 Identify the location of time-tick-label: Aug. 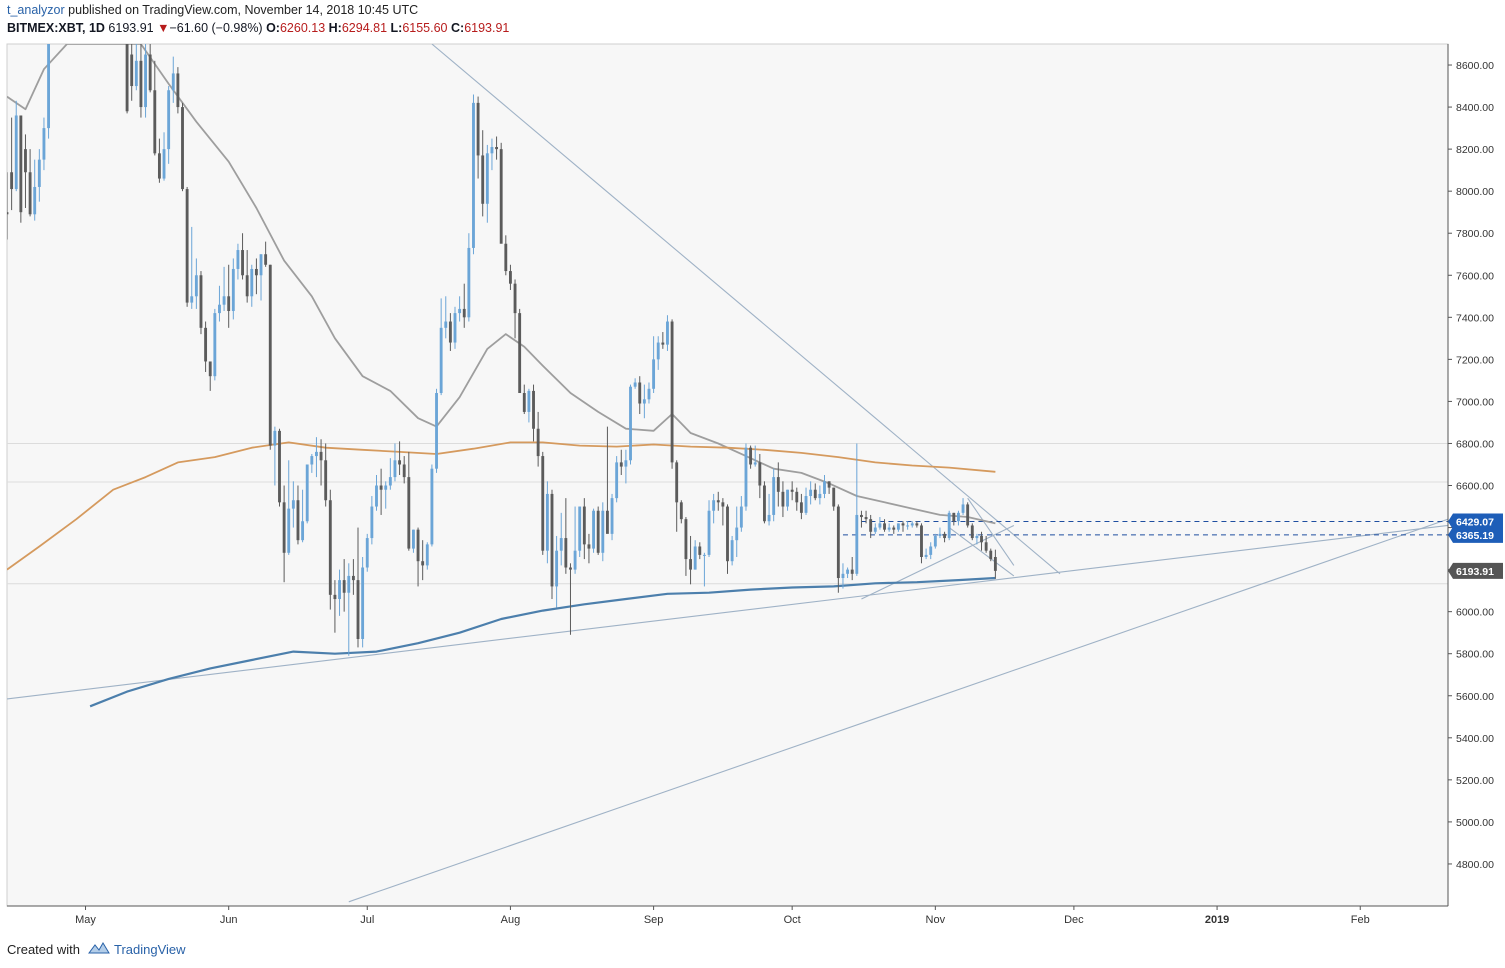
(511, 920).